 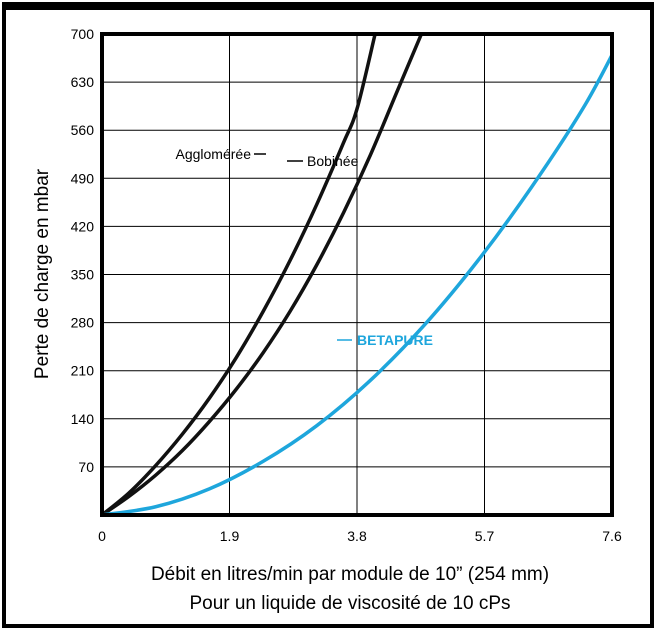 I want to click on x-tick-label: 1.9, so click(x=230, y=536).